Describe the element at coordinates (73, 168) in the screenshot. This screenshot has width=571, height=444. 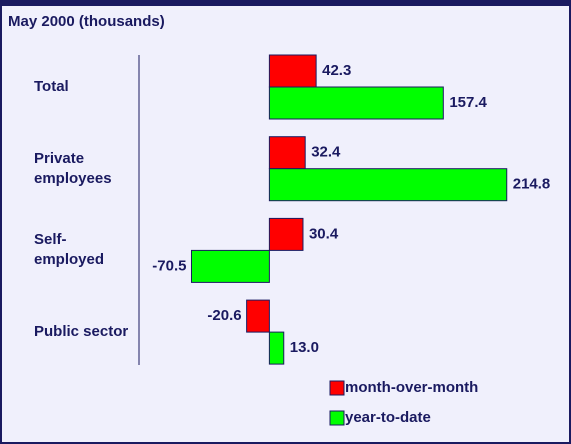
I see `category-label: Private employees` at that location.